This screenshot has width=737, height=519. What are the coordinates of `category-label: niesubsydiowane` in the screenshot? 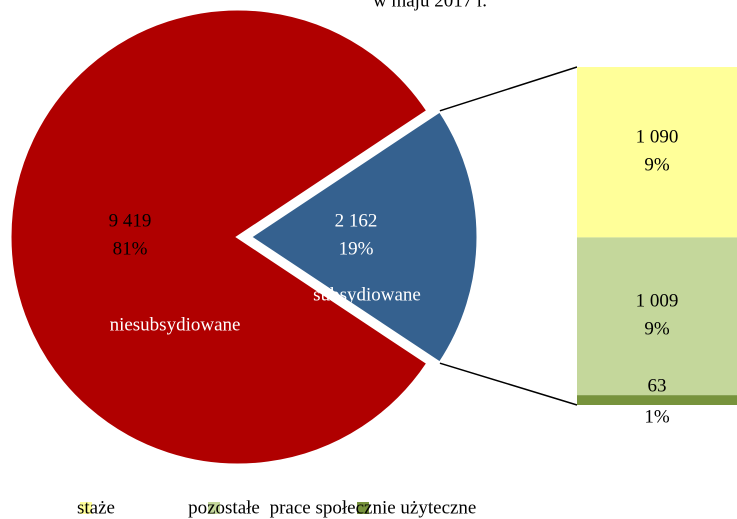 It's located at (175, 324).